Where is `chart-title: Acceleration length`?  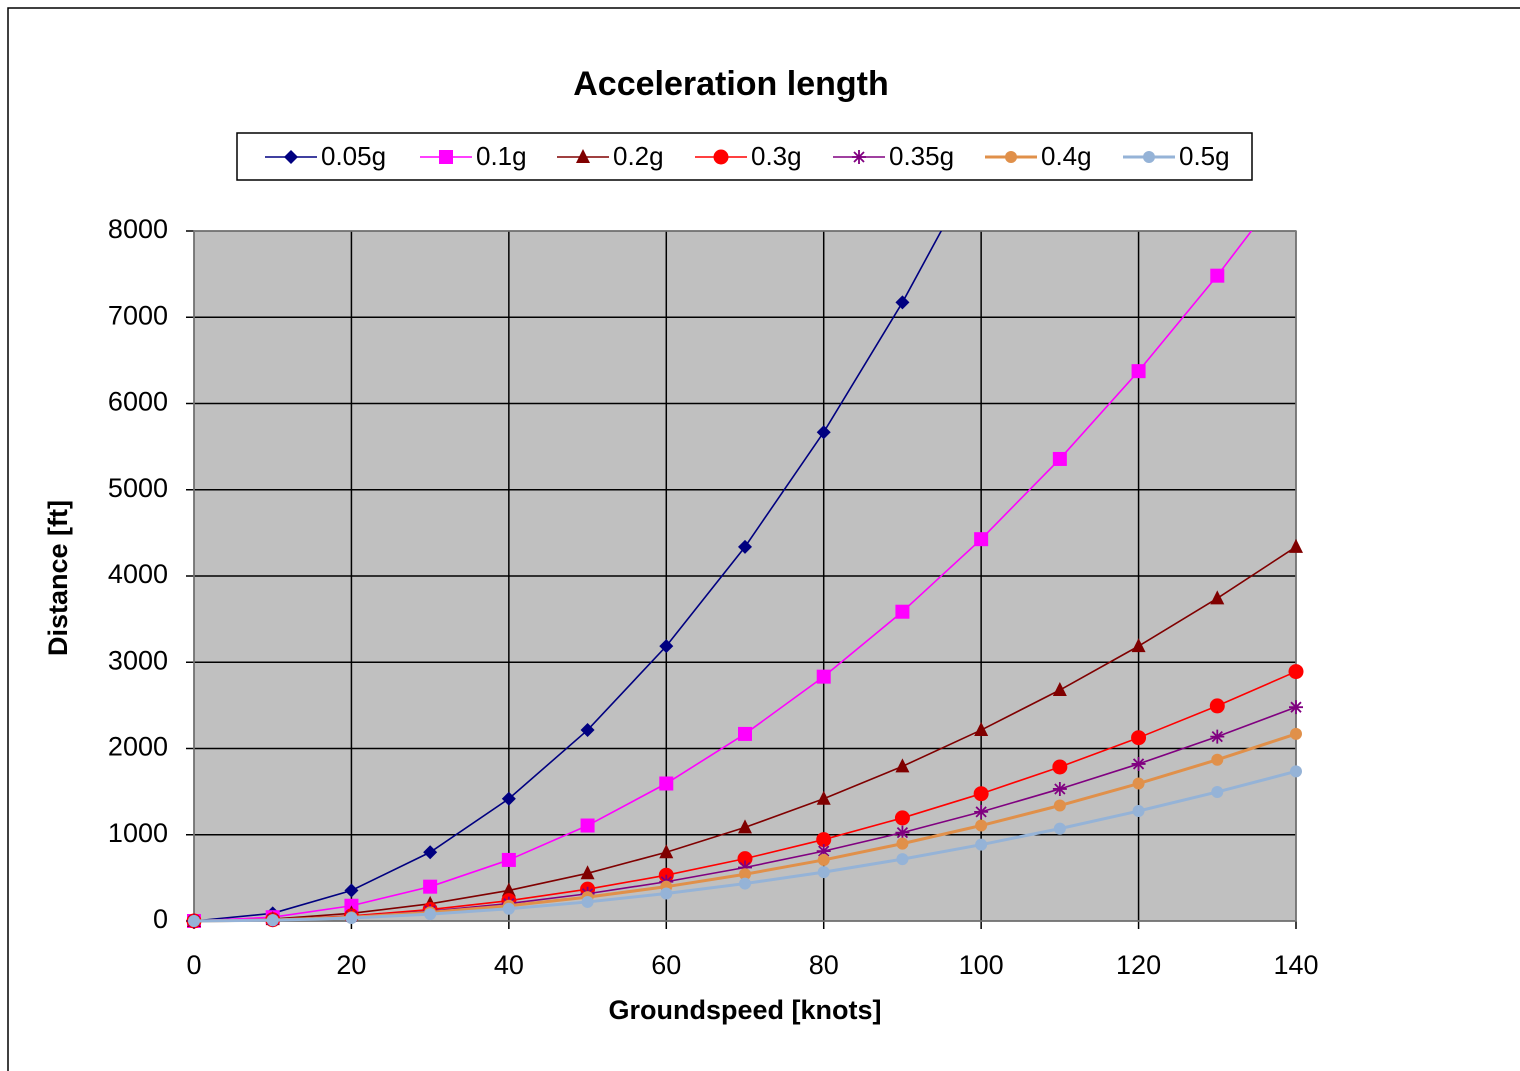 chart-title: Acceleration length is located at coordinates (731, 84).